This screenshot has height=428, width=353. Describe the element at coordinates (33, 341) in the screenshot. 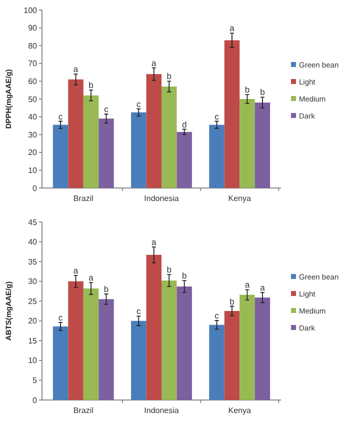

I see `y-tick-label: 15` at that location.